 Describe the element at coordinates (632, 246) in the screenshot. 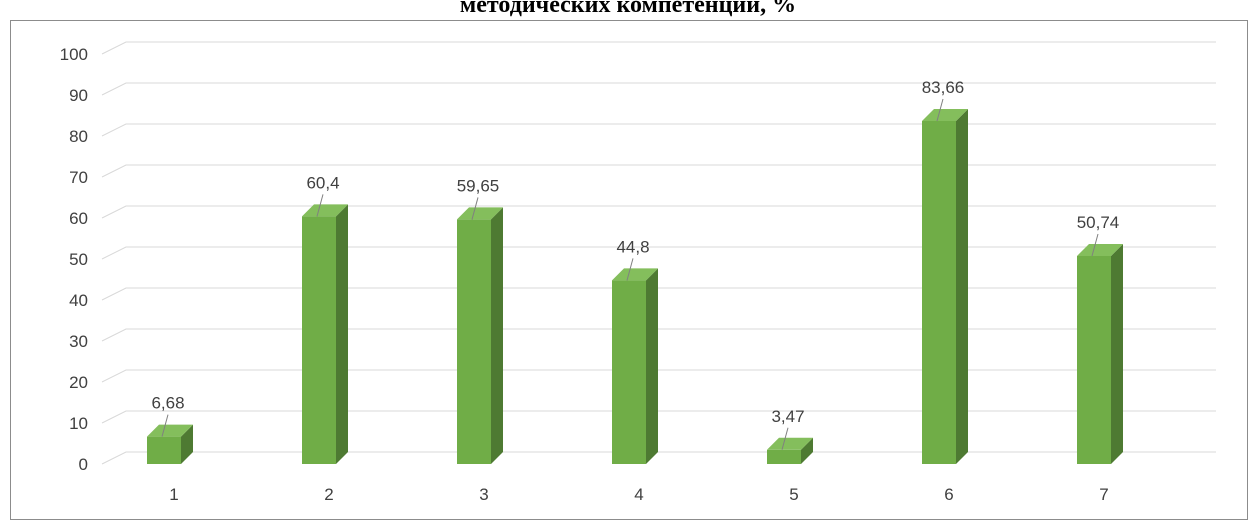

I see `data-label: 44,8` at that location.